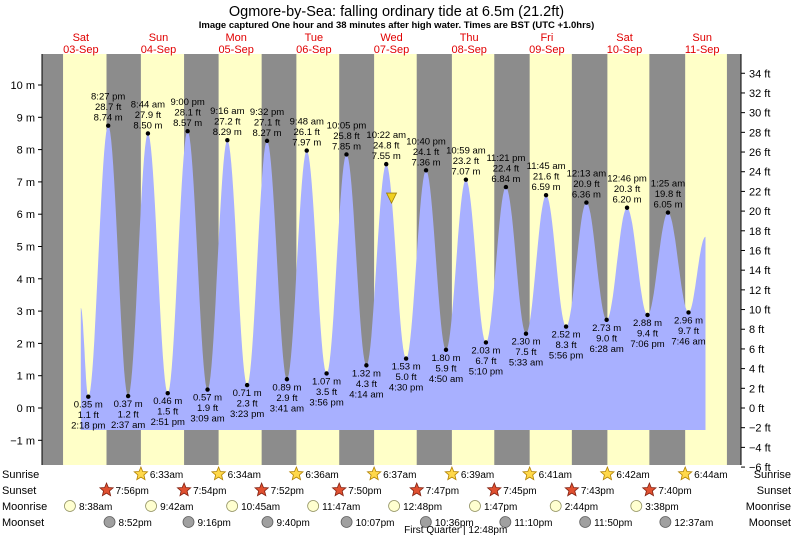 The image size is (793, 538). What do you see at coordinates (445, 358) in the screenshot?
I see `low-tide-label: 1.80 m` at bounding box center [445, 358].